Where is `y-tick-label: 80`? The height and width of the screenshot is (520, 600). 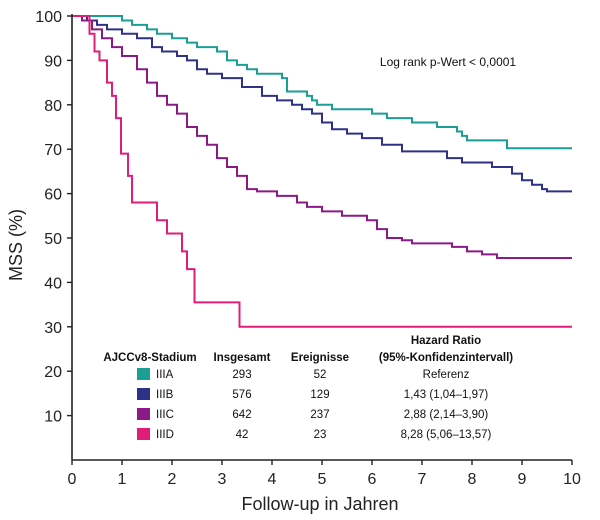
y-tick-label: 80 is located at coordinates (53, 106).